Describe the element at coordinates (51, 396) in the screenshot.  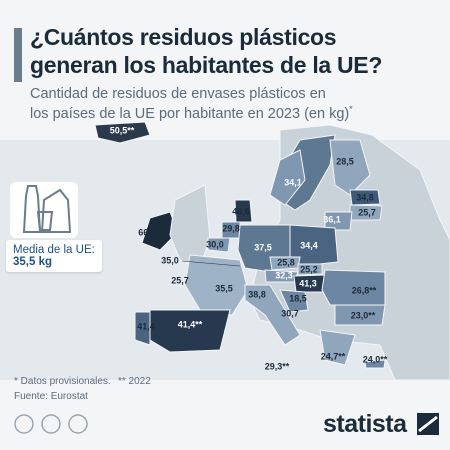
I see `source: Fuente: Eurostat` at that location.